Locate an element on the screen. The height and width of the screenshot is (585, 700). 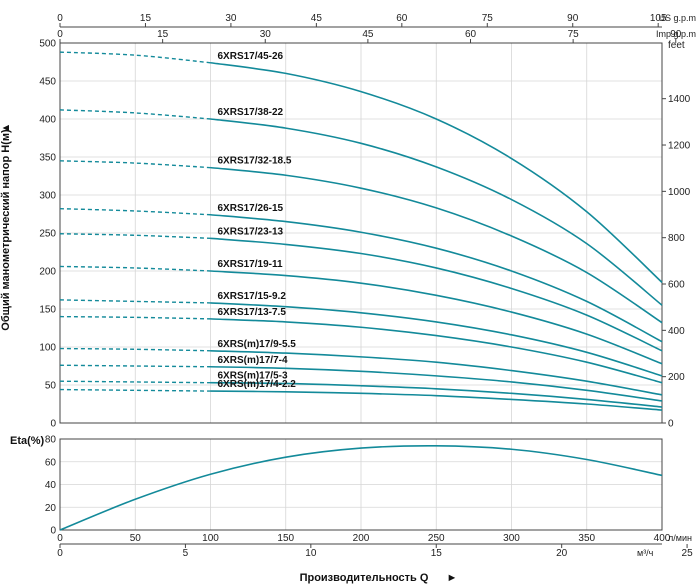
us-gpm-tick-label: 75 is located at coordinates (488, 18).